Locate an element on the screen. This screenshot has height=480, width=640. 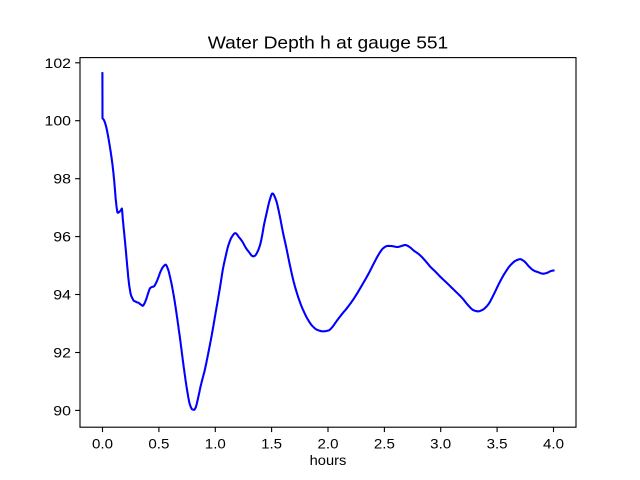
svg-text: 0.5 is located at coordinates (158, 443).